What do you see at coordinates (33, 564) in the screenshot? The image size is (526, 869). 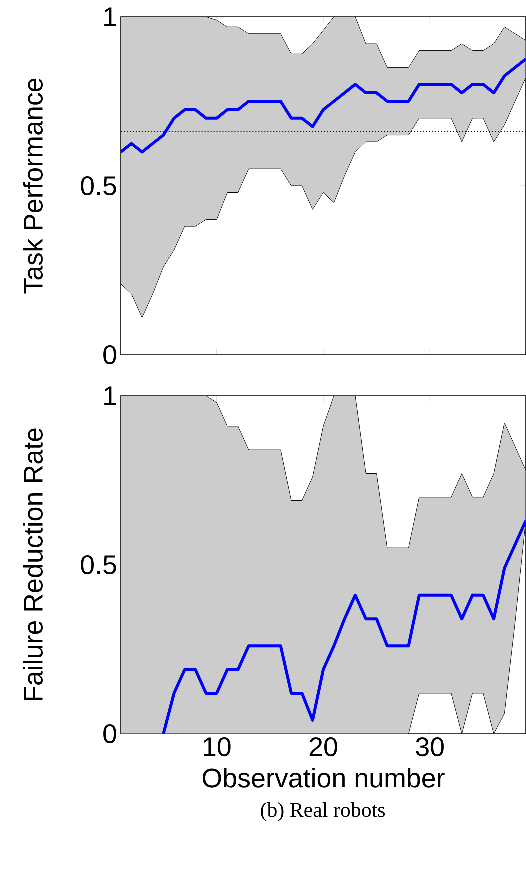 I see `y-axis-title: Failure Reduction Rate` at bounding box center [33, 564].